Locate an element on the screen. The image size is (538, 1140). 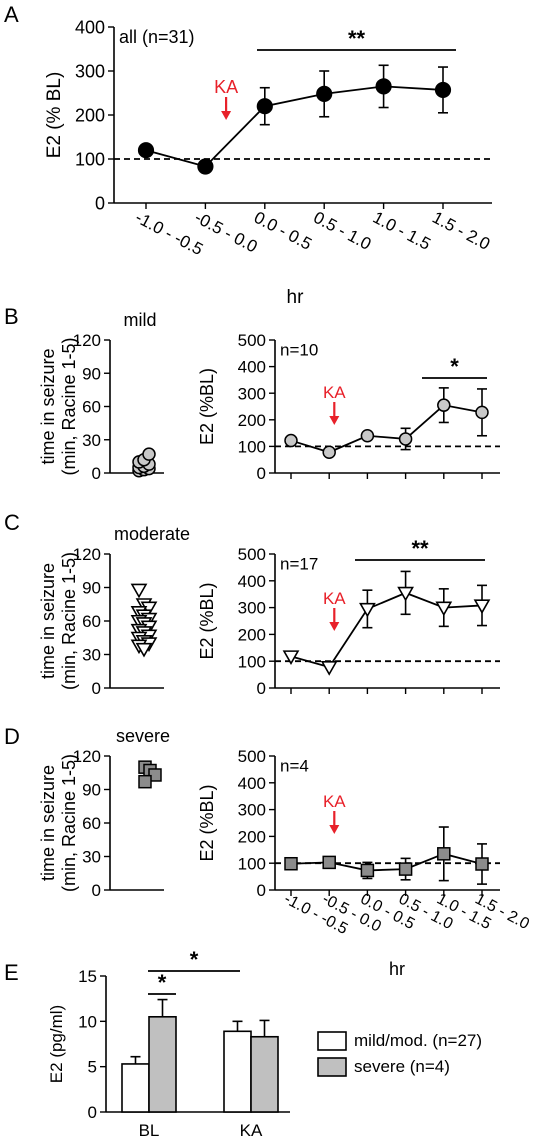
panel-title: severe is located at coordinates (143, 736).